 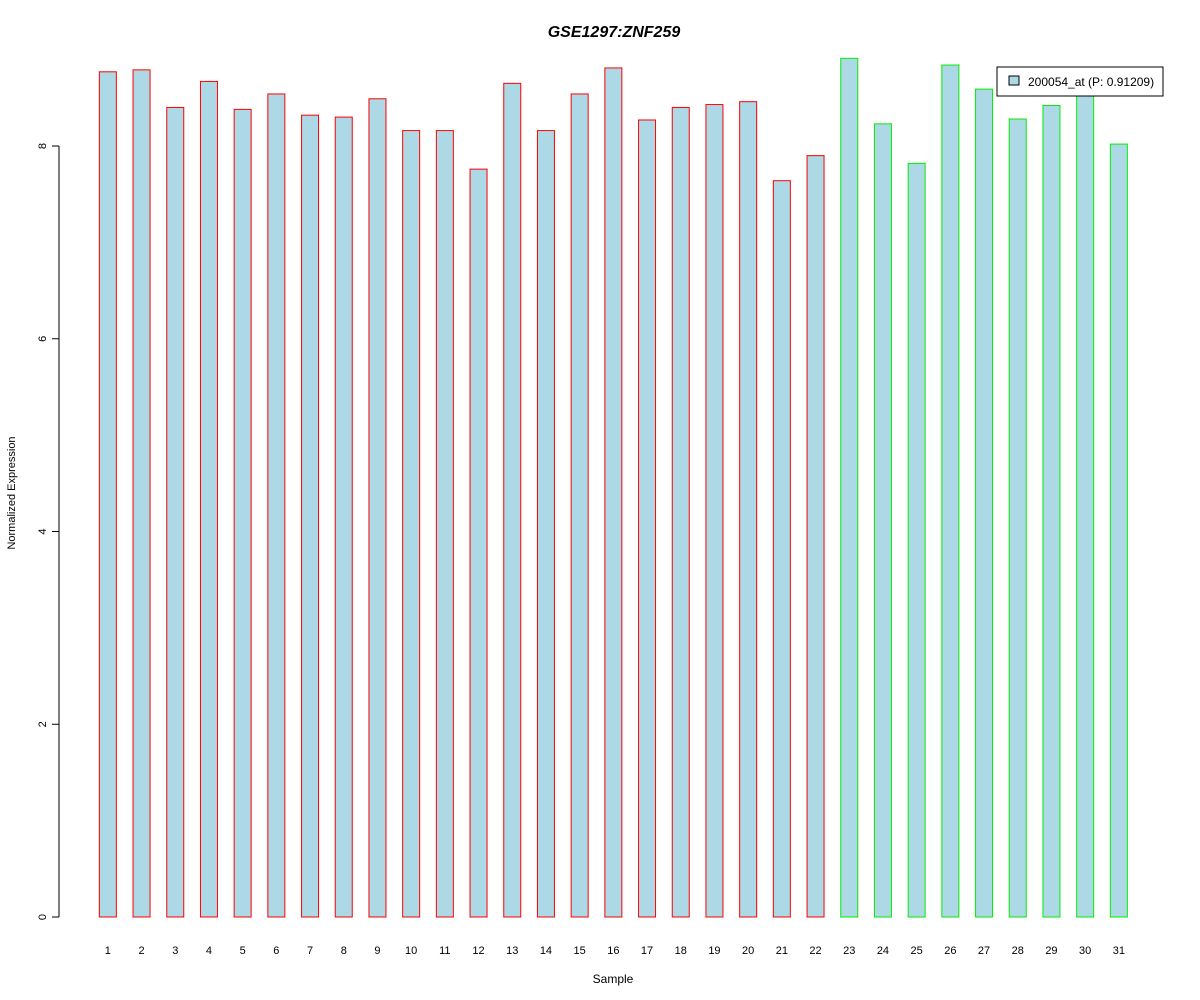 I want to click on y-tick-label: 0, so click(x=43, y=917).